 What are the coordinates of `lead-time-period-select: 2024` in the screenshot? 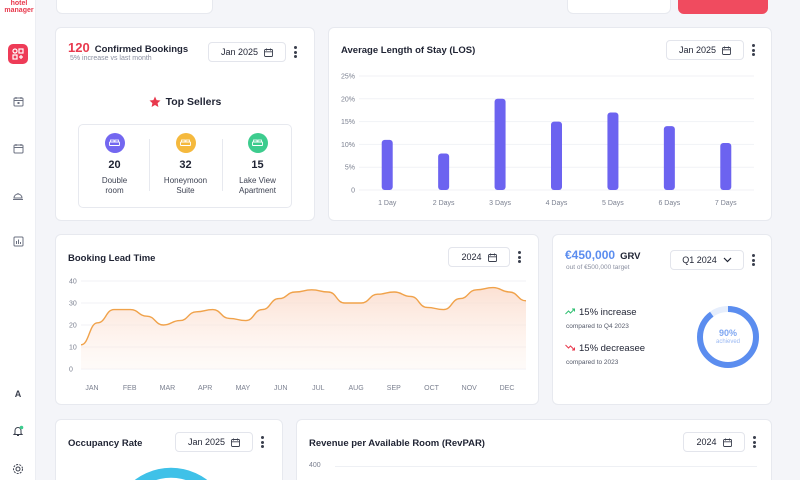 It's located at (479, 257).